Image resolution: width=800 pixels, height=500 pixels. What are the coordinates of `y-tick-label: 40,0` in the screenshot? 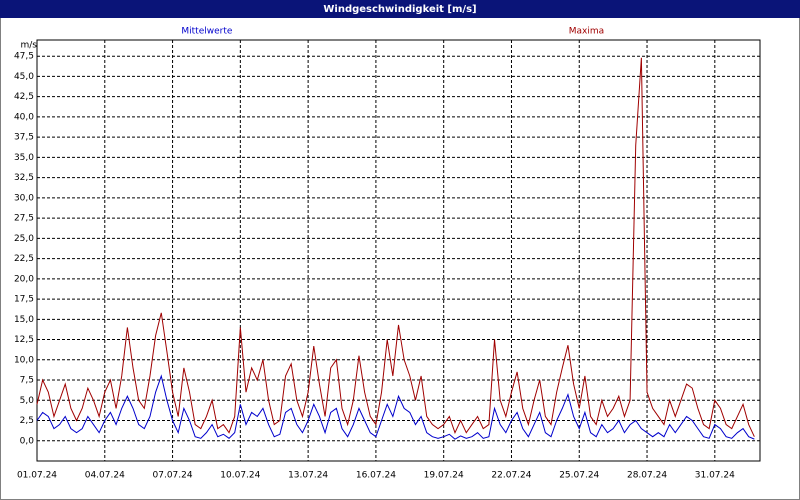 It's located at (24, 117).